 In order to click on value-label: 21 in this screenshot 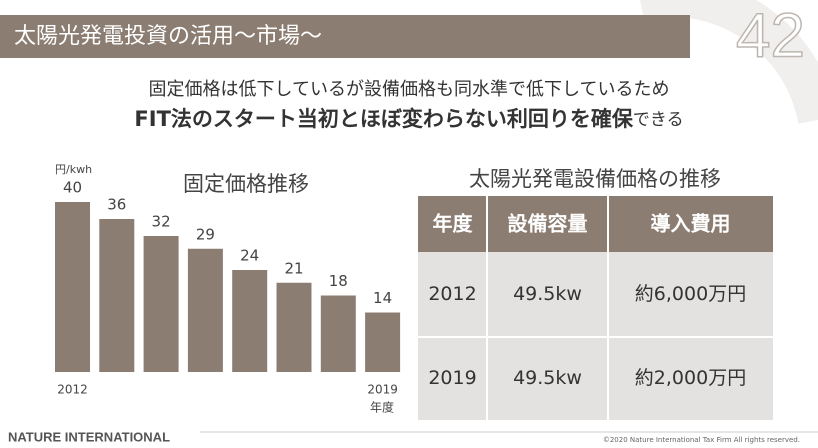, I will do `click(293, 268)`.